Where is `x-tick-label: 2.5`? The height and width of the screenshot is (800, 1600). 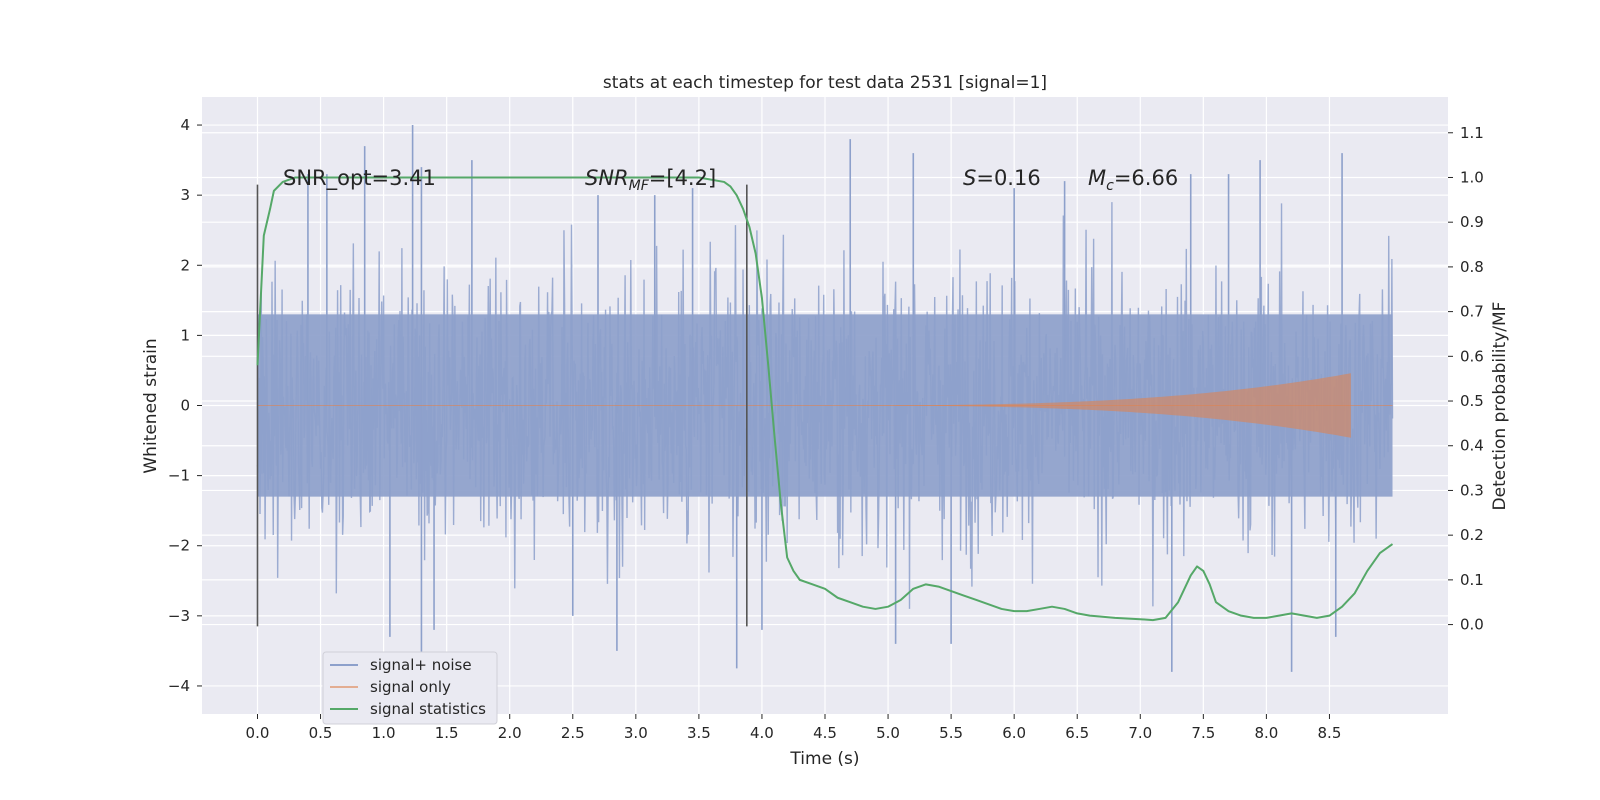 x-tick-label: 2.5 is located at coordinates (573, 733).